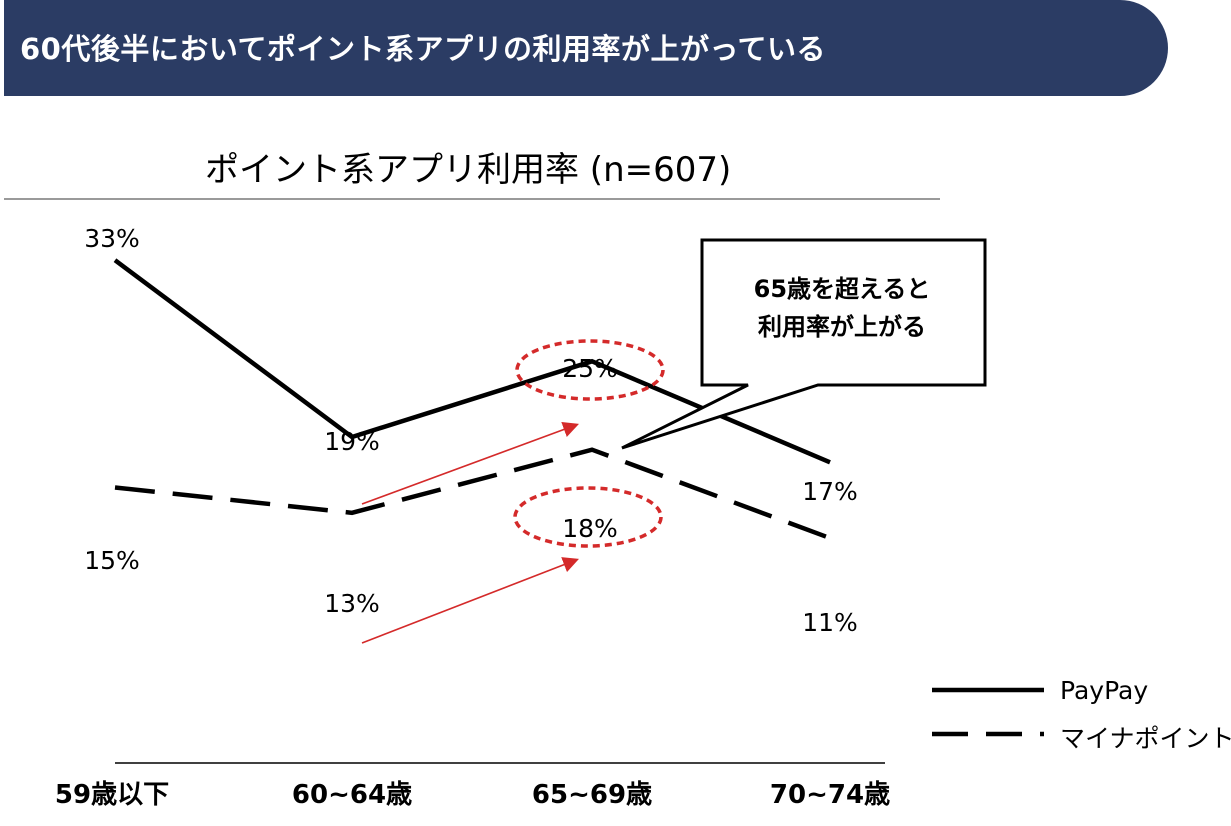 This screenshot has height=826, width=1231. I want to click on header-banner: 60代後半においてポイント系アプリの利用率が上がっている, so click(586, 48).